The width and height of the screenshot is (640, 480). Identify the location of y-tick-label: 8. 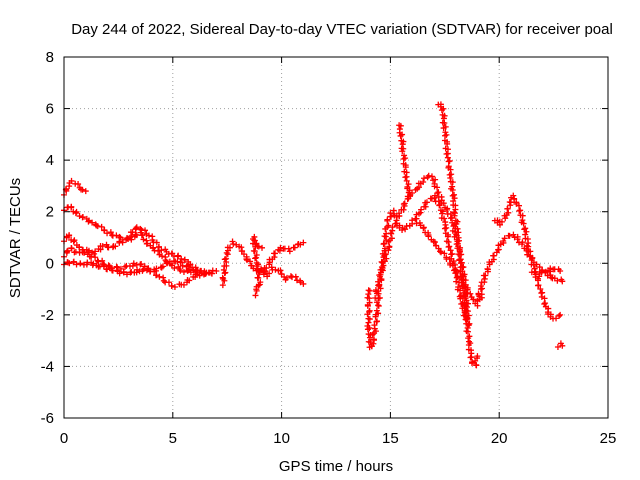
(50, 57).